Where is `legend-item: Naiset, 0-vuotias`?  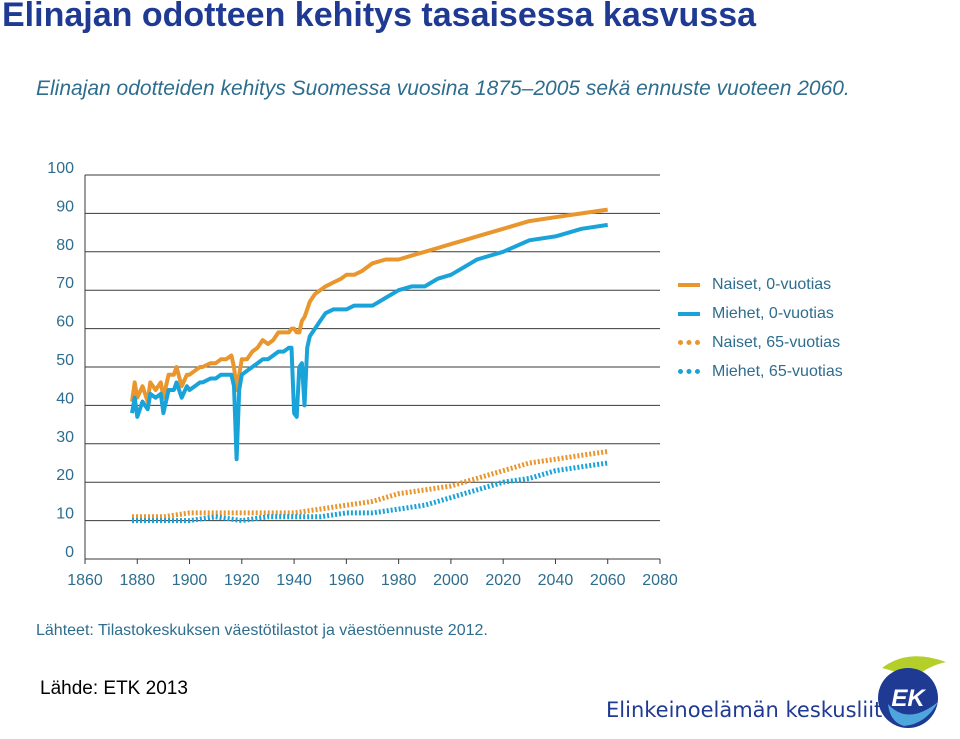
legend-item: Naiset, 0-vuotias is located at coordinates (760, 284).